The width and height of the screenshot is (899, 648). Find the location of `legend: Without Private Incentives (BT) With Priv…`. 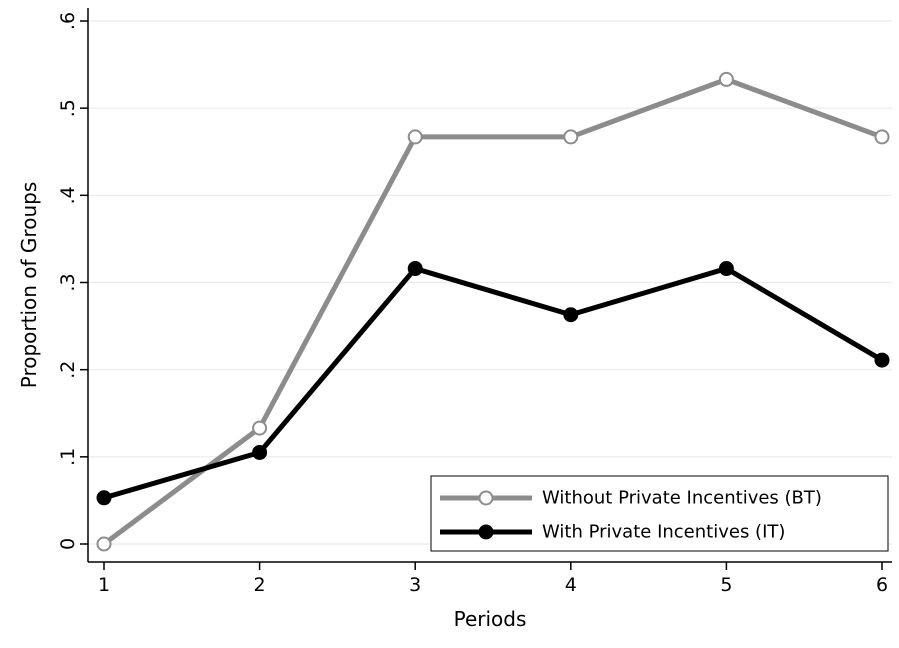

legend: Without Private Incentives (BT) With Priv… is located at coordinates (659, 513).